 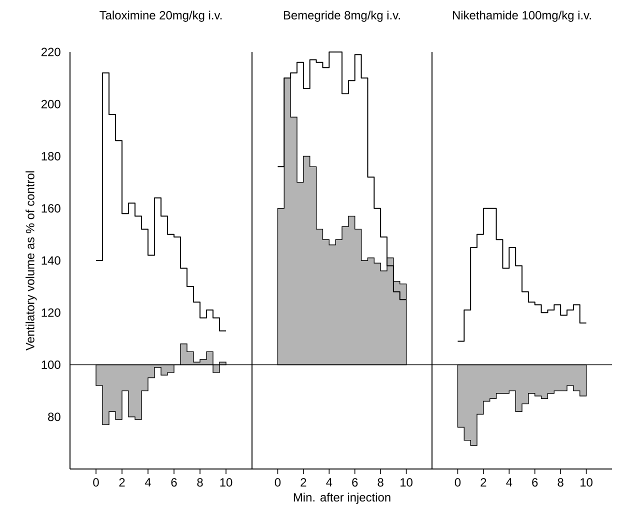 What do you see at coordinates (51, 208) in the screenshot?
I see `y-tick-label: 160` at bounding box center [51, 208].